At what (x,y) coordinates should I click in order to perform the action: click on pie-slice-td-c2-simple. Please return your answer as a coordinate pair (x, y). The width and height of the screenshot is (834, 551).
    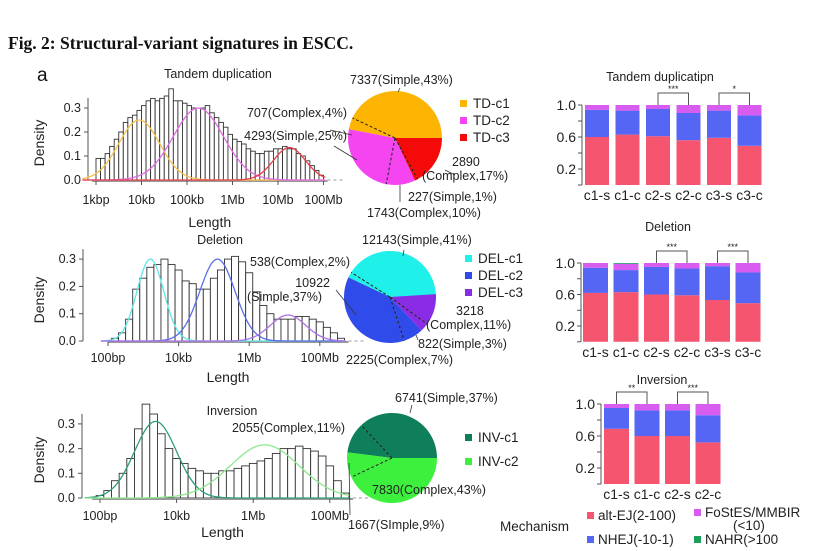
    Looking at the image, I should click on (371, 157).